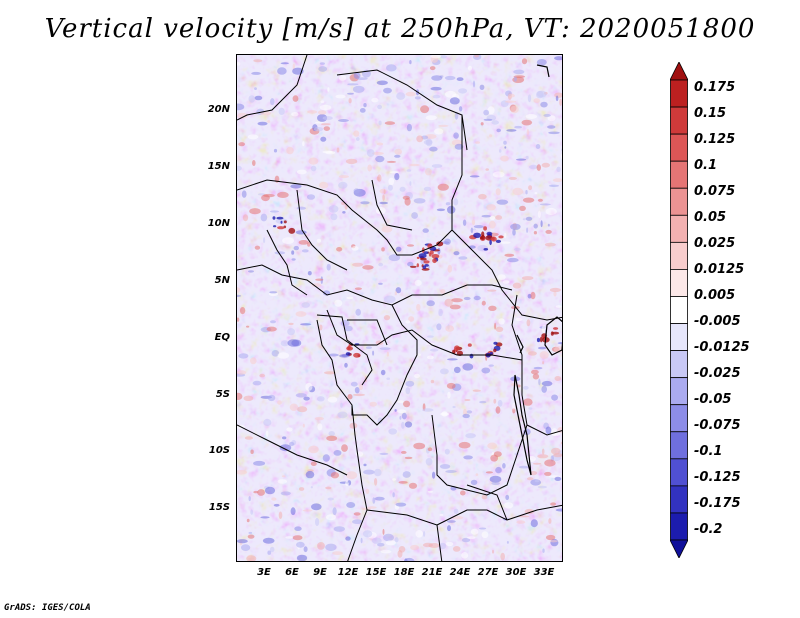 The width and height of the screenshot is (800, 618). Describe the element at coordinates (264, 572) in the screenshot. I see `lon-label-3e: 3E` at that location.